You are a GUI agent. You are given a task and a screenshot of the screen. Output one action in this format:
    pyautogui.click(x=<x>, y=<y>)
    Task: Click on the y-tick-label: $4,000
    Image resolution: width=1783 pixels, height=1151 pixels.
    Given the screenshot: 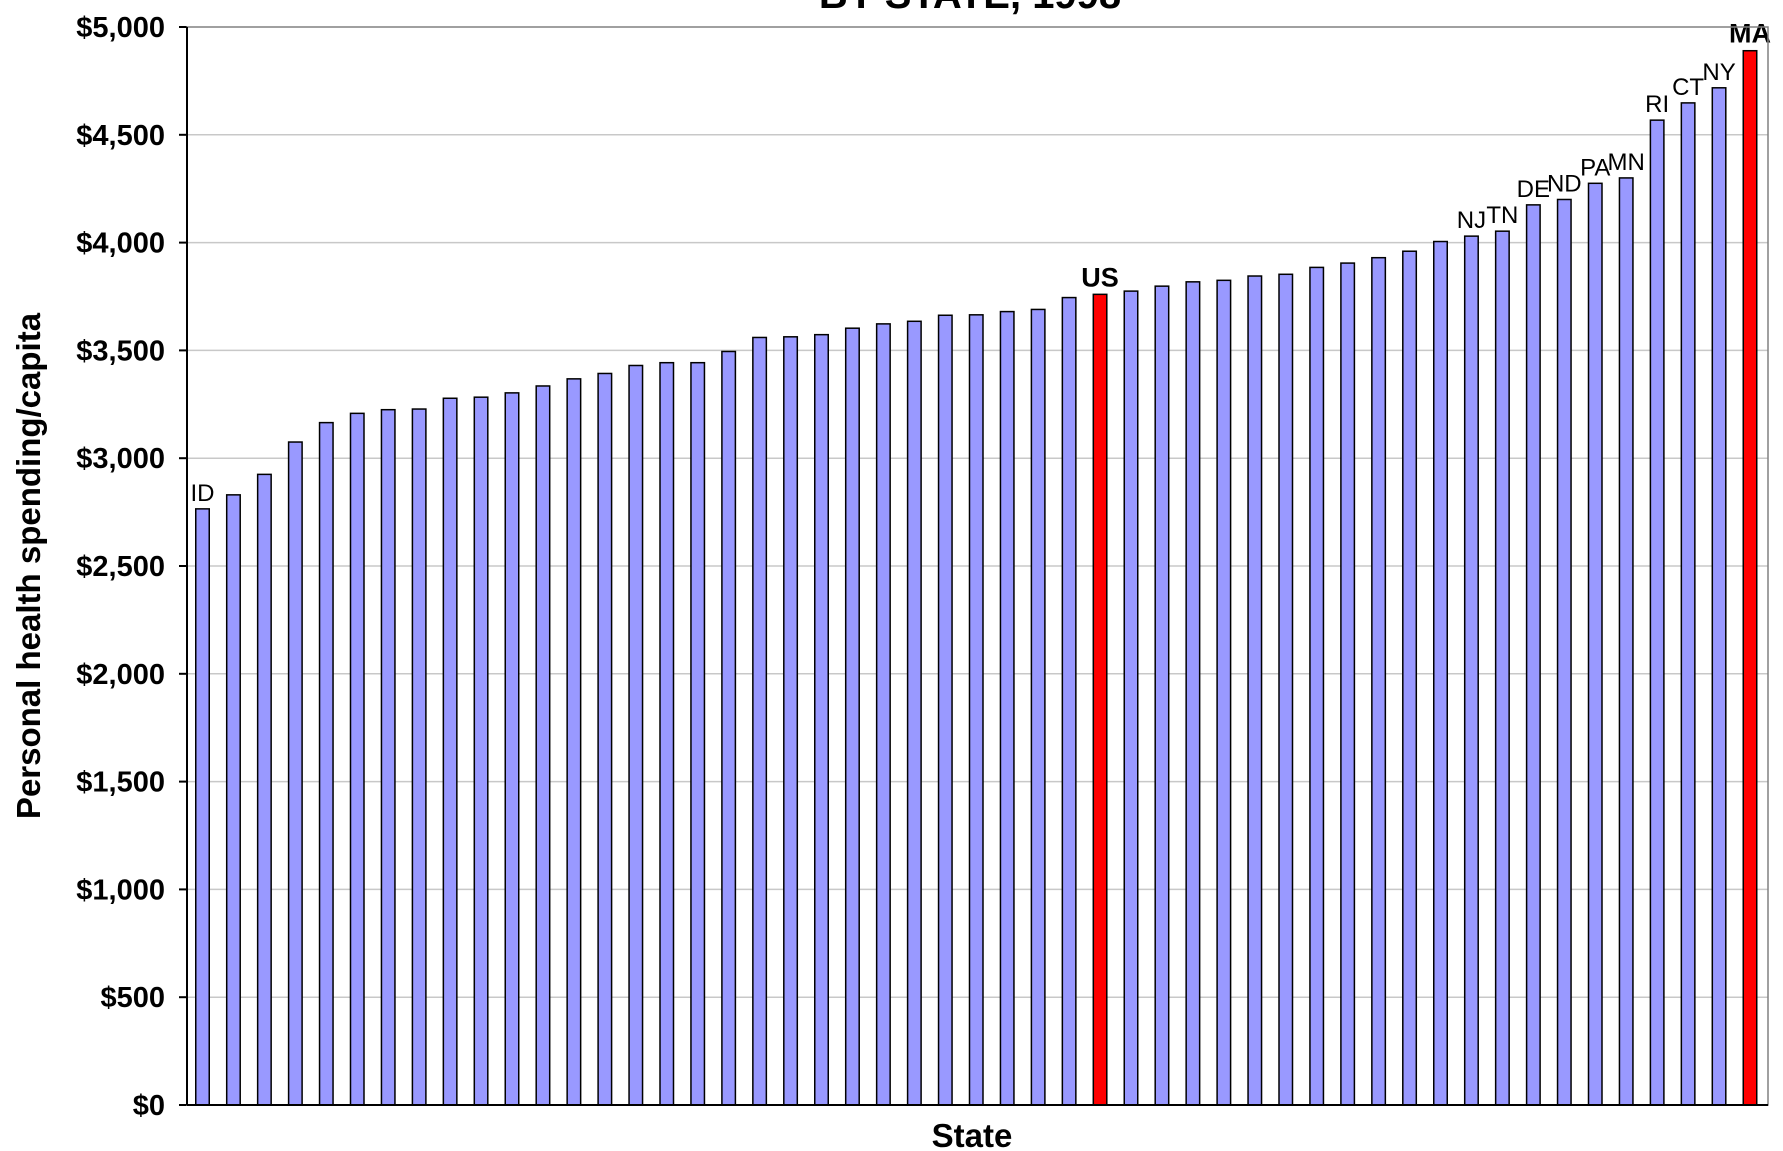 What is the action you would take?
    pyautogui.click(x=120, y=244)
    